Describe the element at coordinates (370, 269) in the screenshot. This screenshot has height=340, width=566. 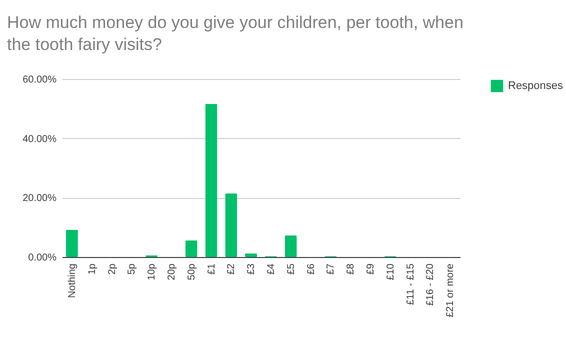
I see `x-tick-label: £9` at that location.